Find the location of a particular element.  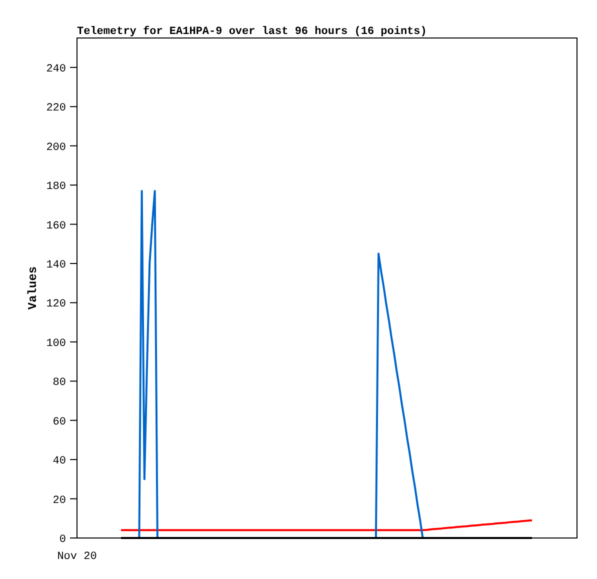

y-tick-label: 220 is located at coordinates (56, 108).